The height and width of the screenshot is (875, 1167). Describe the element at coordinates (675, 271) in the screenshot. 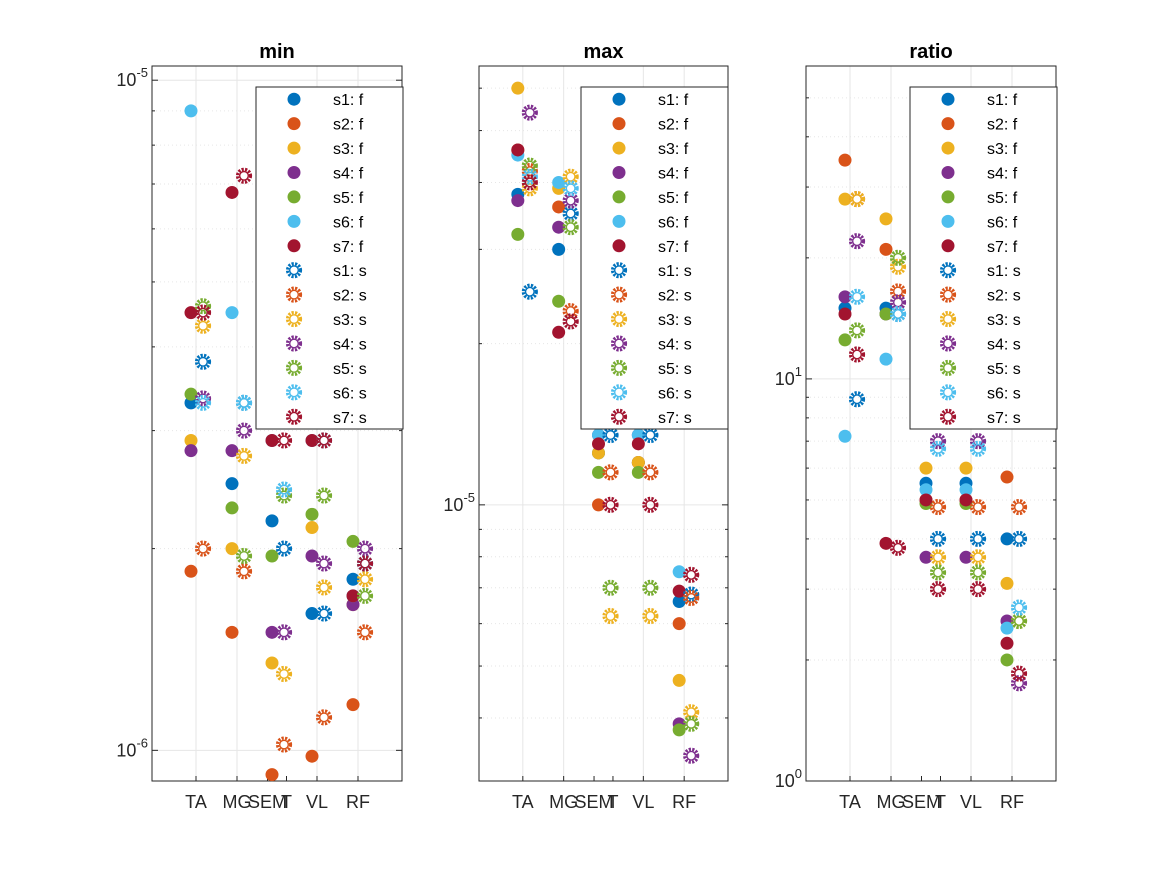

I see `legend-label: s1: s` at that location.